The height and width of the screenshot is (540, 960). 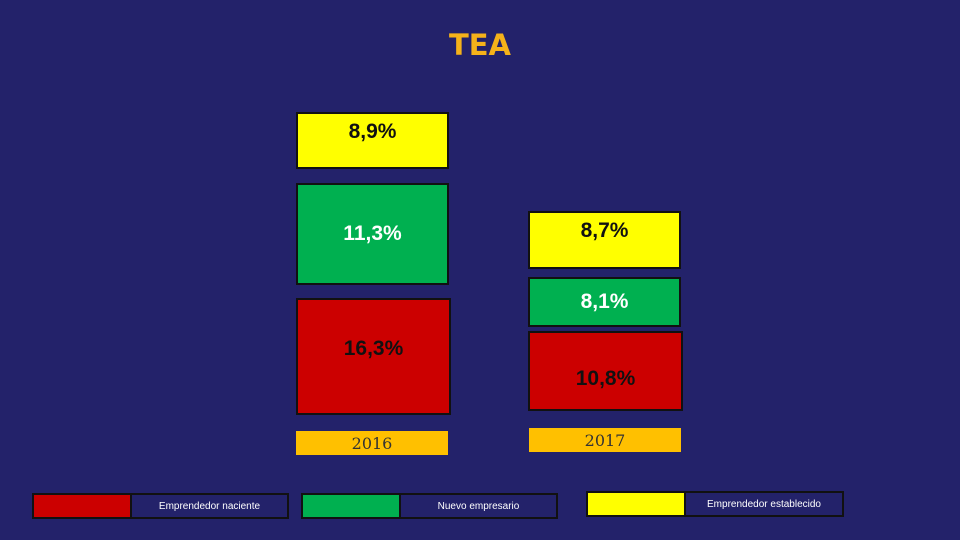 I want to click on legend-swatch-nuevo, so click(x=352, y=506).